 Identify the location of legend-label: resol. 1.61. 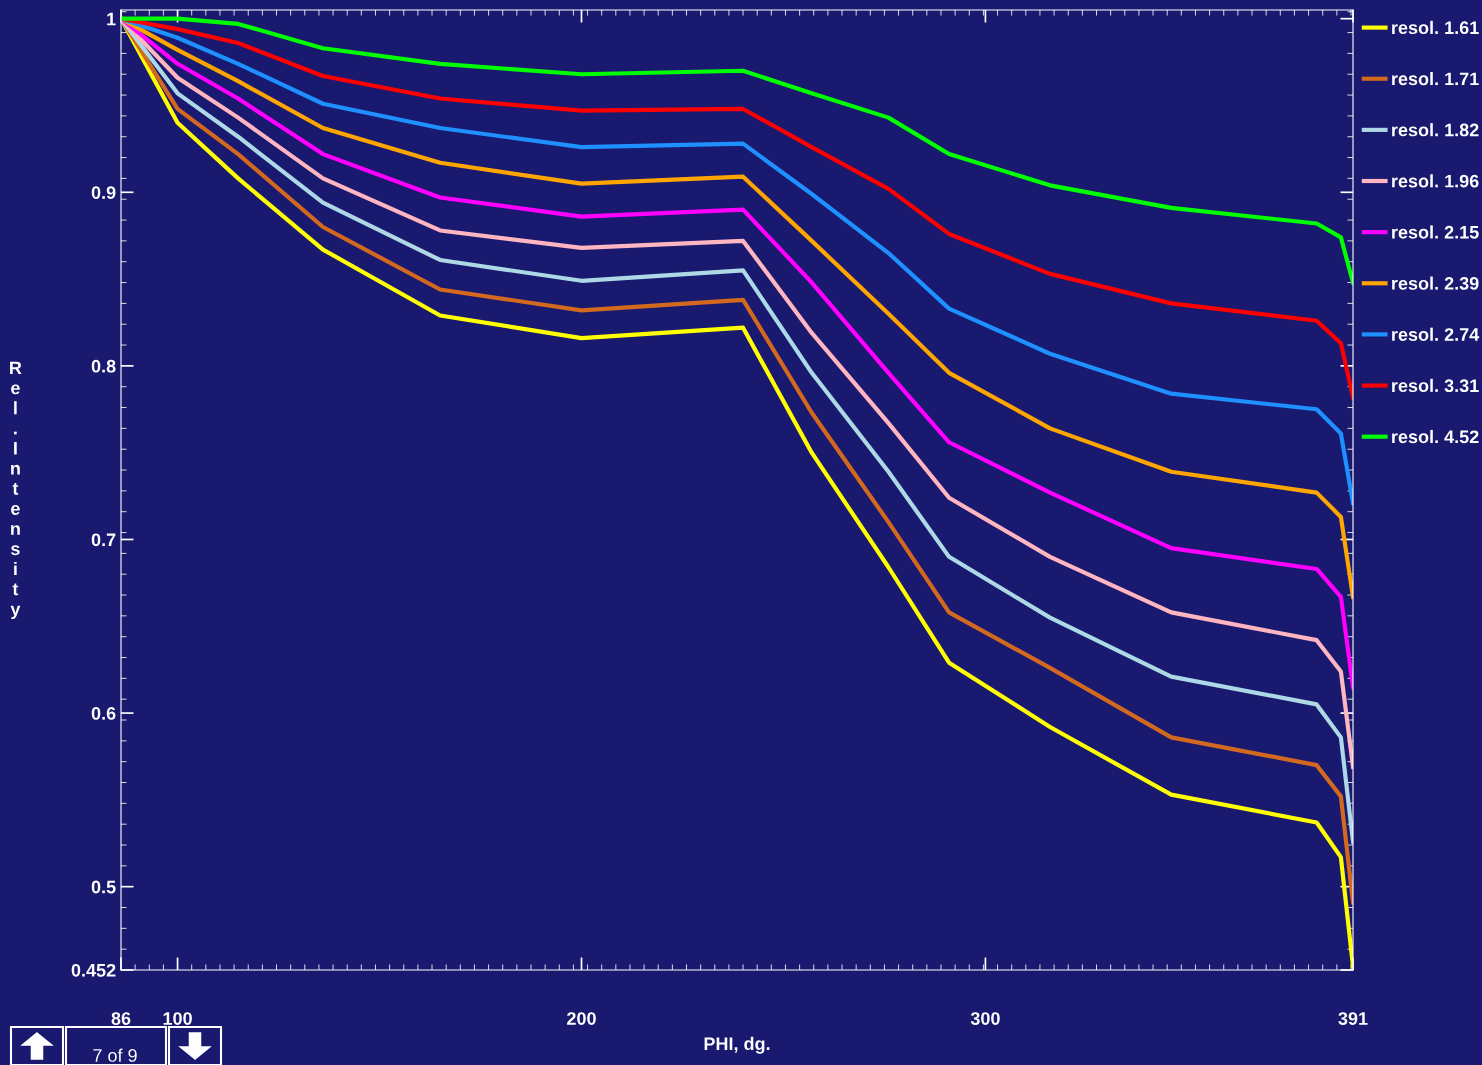
(1435, 27).